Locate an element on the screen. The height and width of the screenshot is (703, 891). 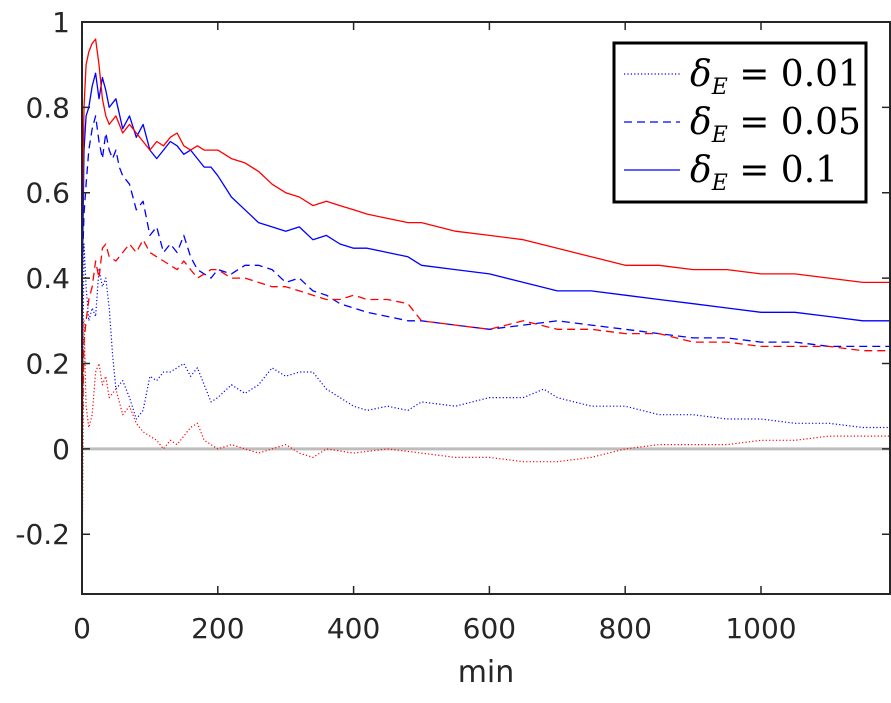
y-tick-label: 0.8 is located at coordinates (47, 107).